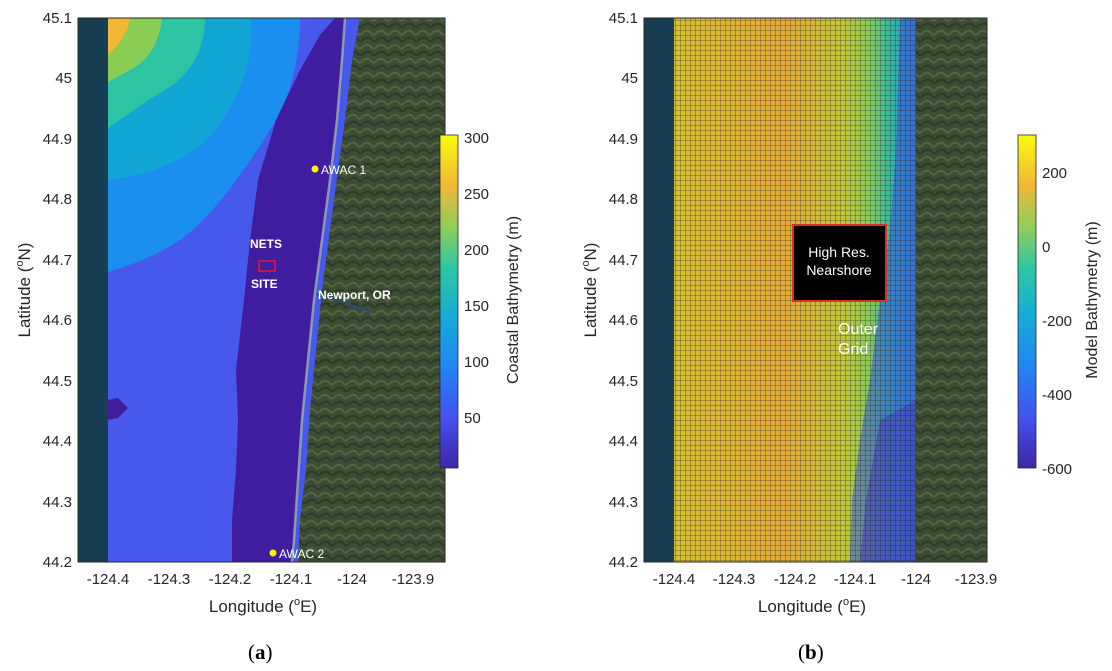  I want to click on colorbar-tick: 250, so click(476, 194).